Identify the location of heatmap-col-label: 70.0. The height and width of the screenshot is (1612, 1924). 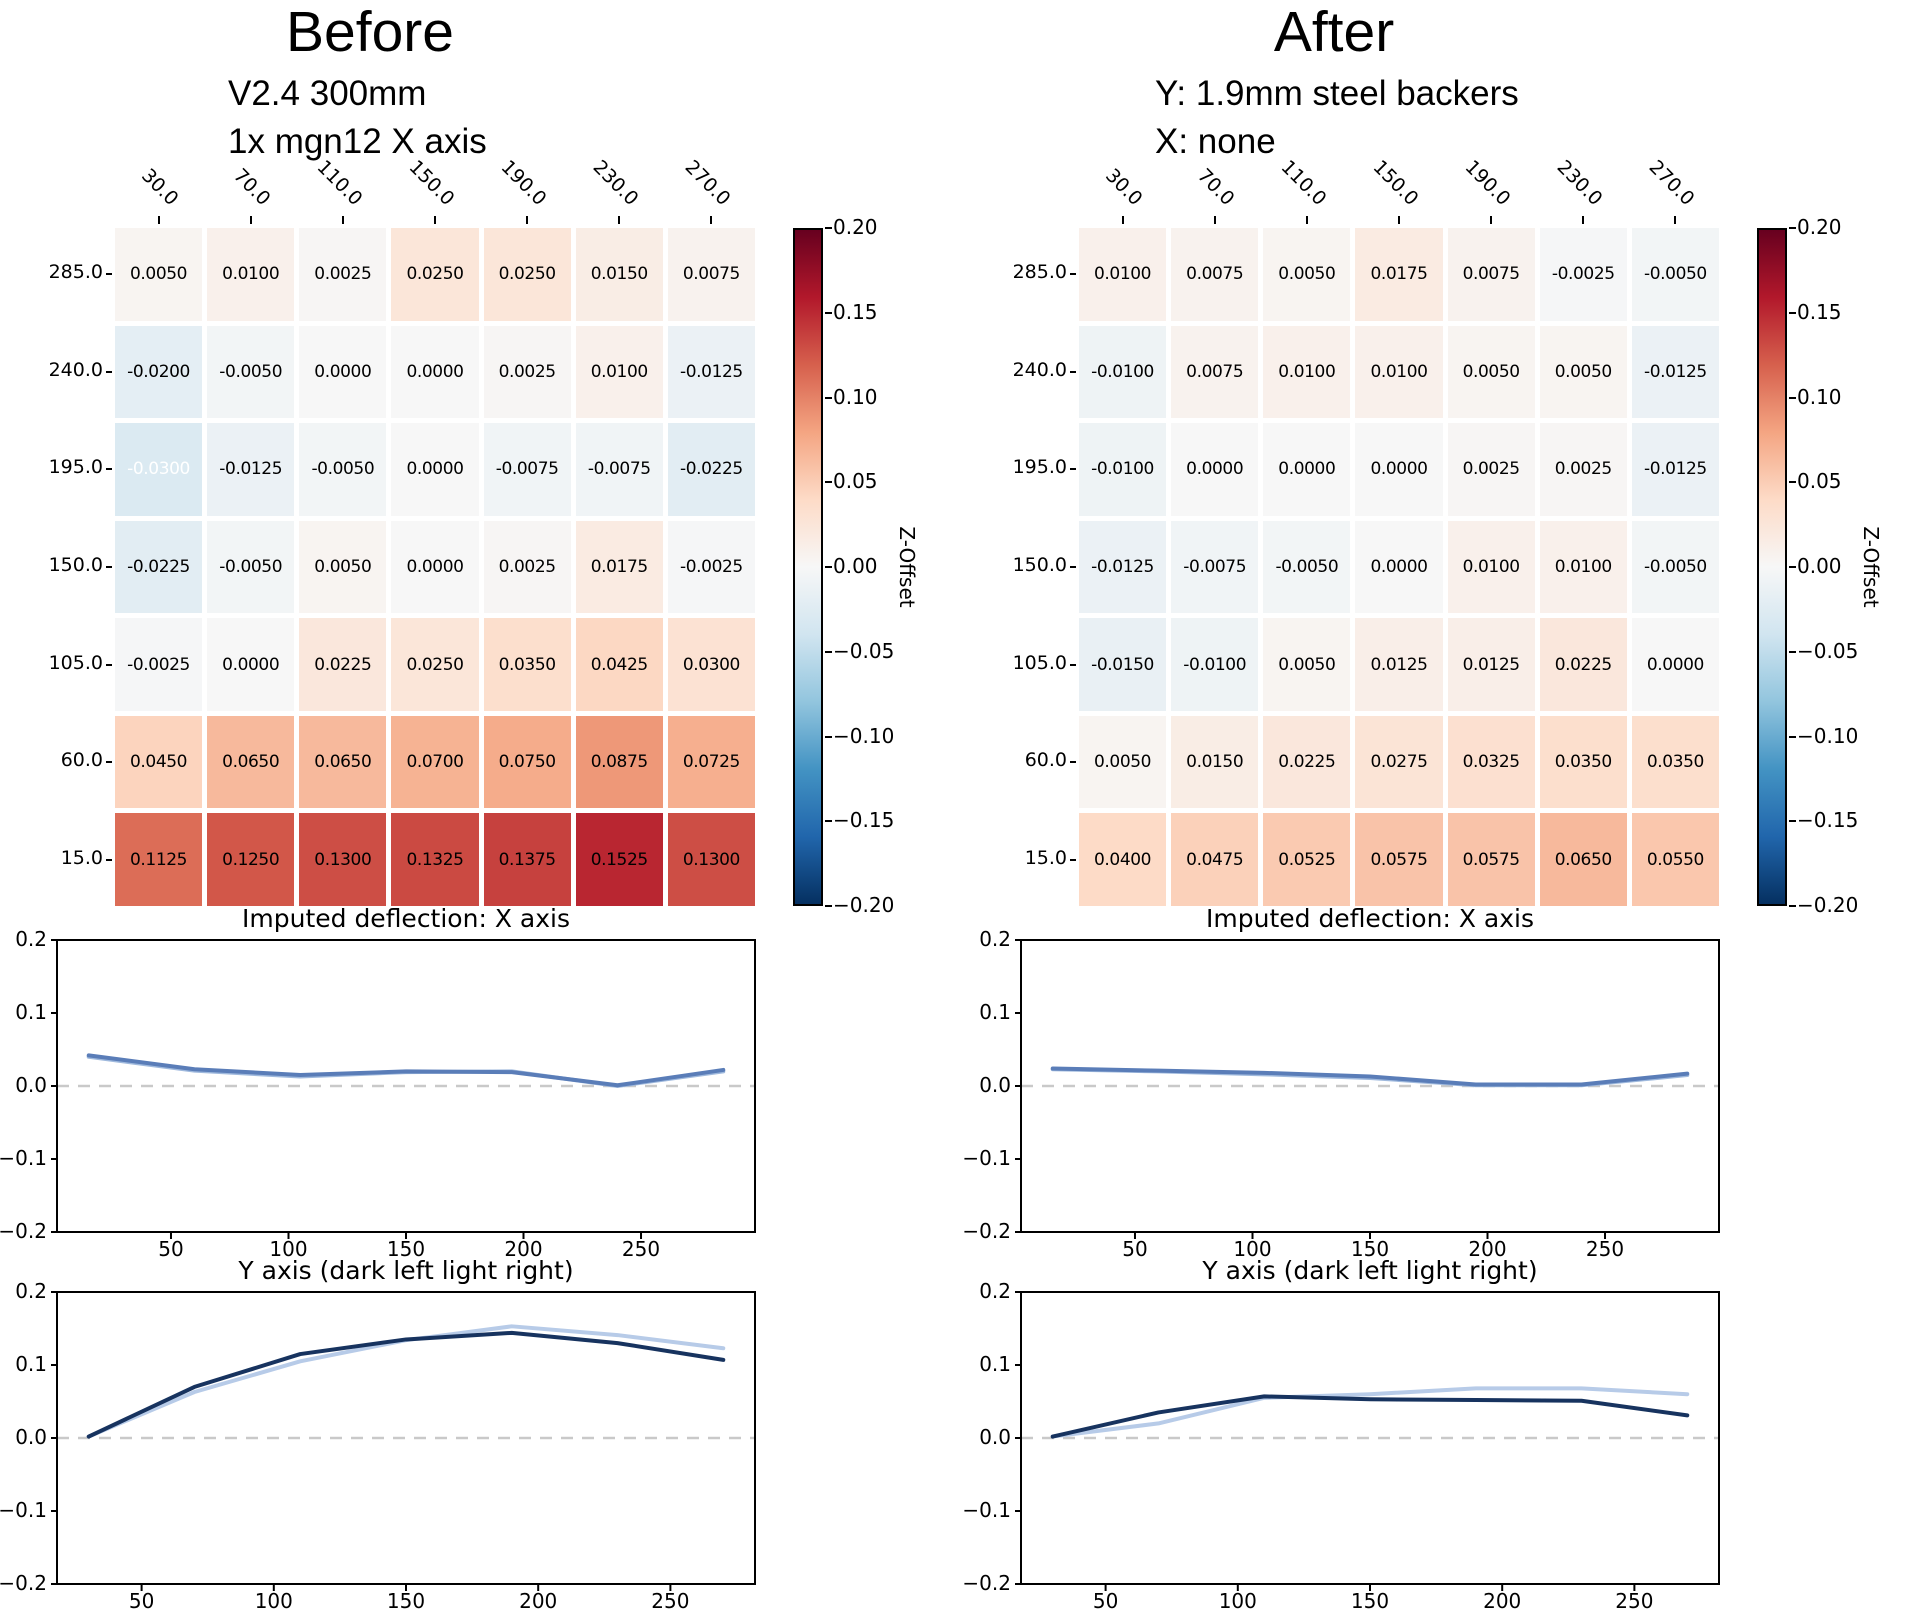
(251, 187).